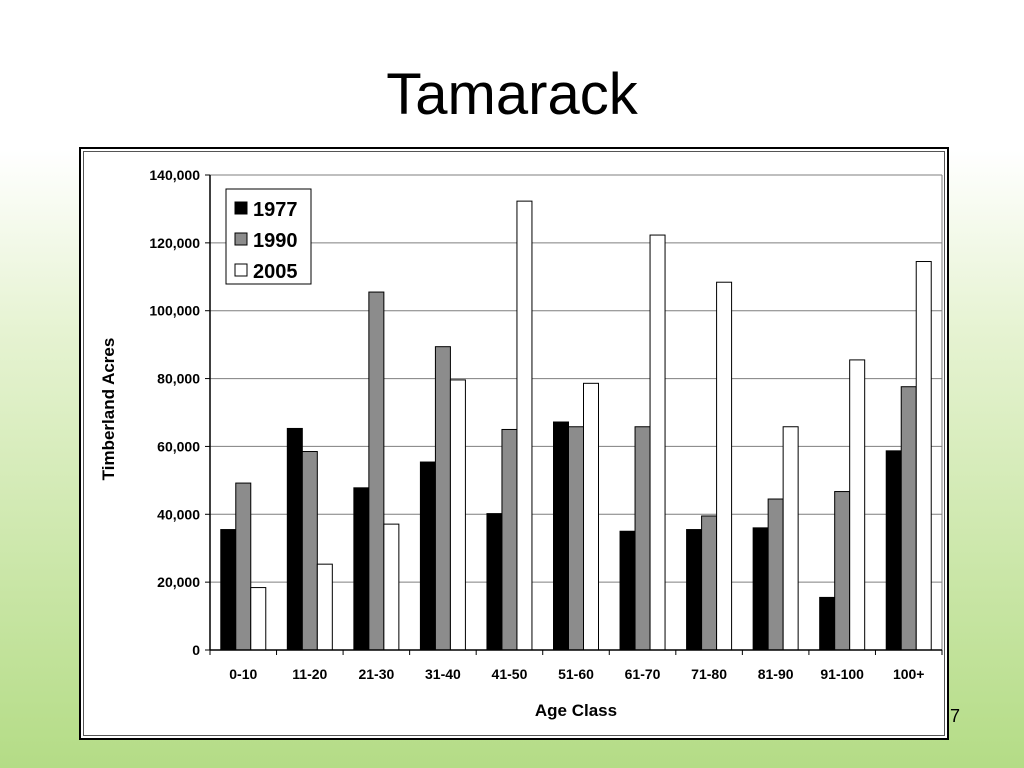  I want to click on x-tick-label: 41-50, so click(510, 674).